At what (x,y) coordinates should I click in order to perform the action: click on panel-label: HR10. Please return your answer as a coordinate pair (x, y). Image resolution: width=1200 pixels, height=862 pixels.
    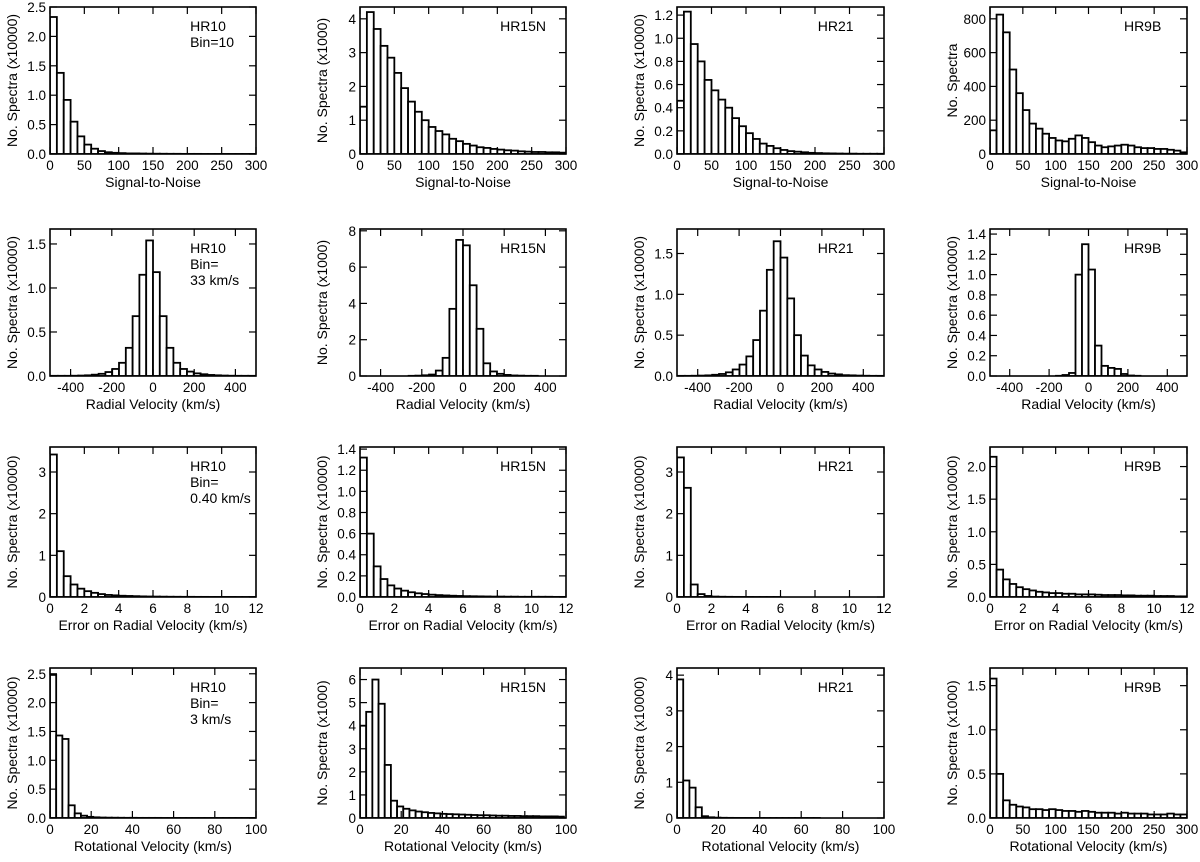
    Looking at the image, I should click on (208, 466).